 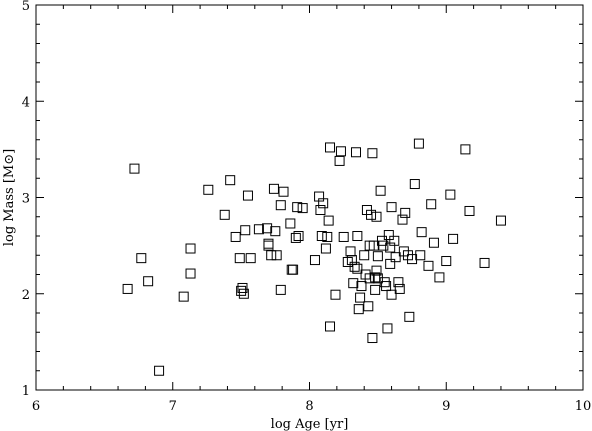 I want to click on x-tick-label: 8, so click(x=309, y=406).